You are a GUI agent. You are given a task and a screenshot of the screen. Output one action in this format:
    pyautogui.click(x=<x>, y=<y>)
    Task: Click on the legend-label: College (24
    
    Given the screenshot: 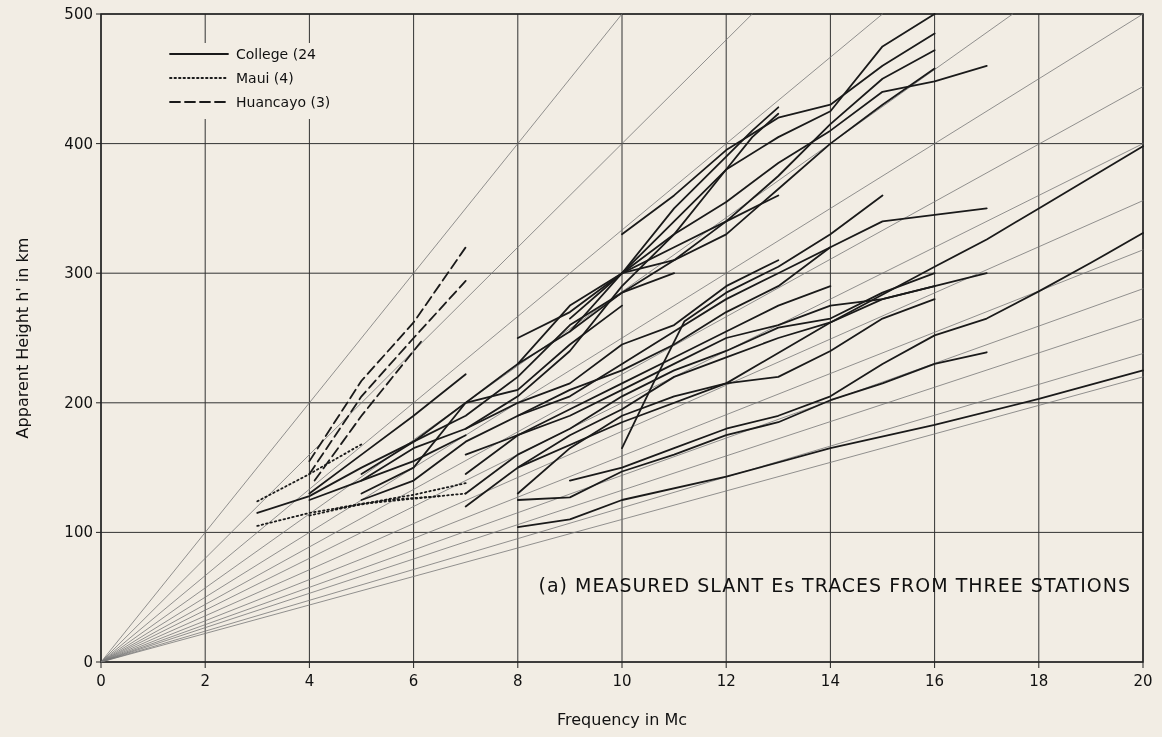 What is the action you would take?
    pyautogui.click(x=276, y=54)
    